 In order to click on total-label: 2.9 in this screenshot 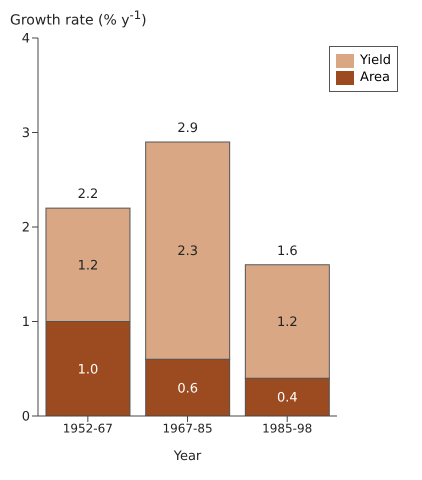, I will do `click(187, 128)`.